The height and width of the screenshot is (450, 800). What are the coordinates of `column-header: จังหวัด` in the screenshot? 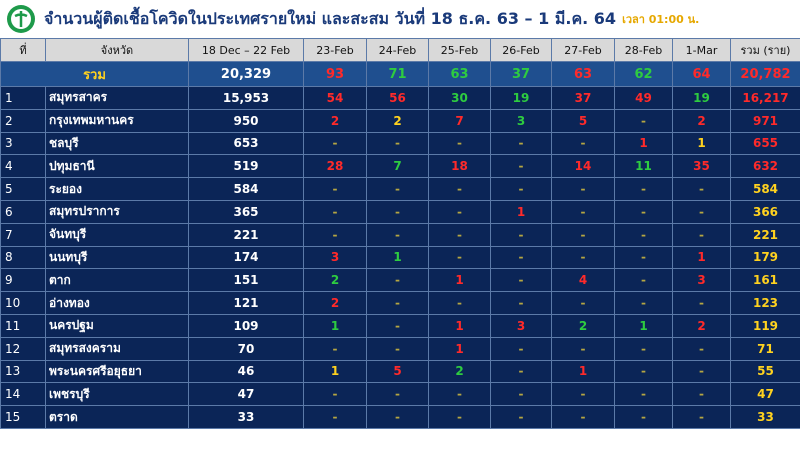 It's located at (117, 50).